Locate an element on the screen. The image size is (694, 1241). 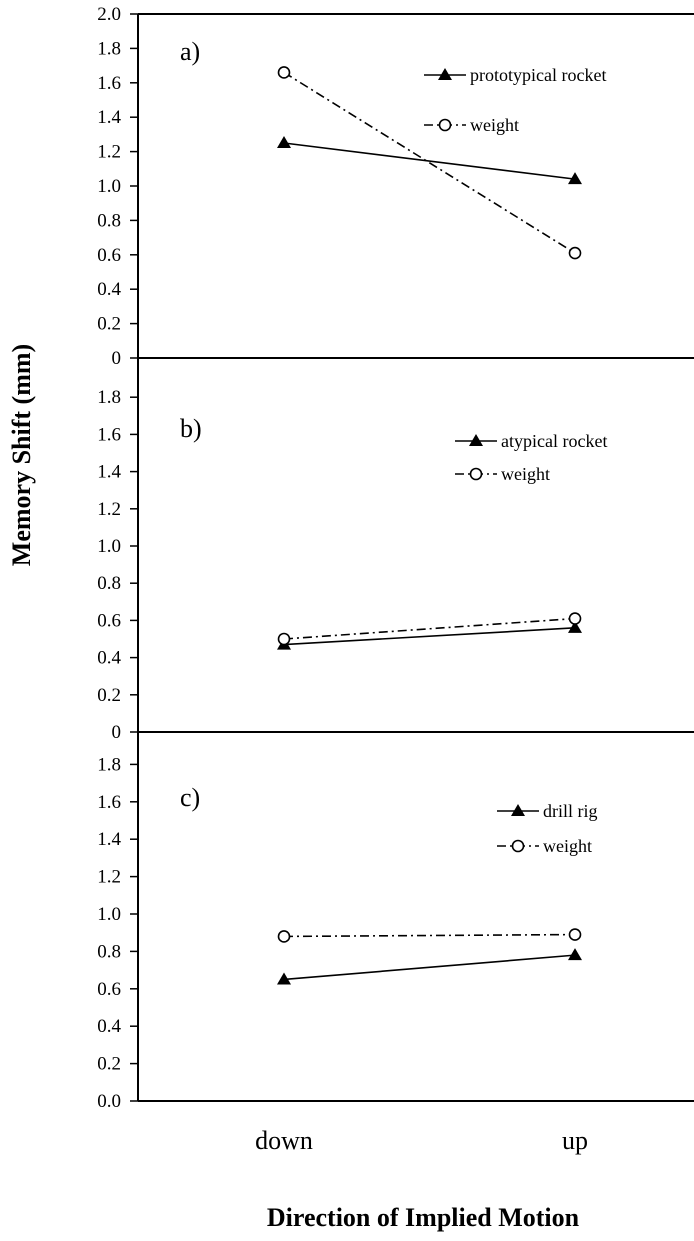
legend-label: prototypical rocket is located at coordinates (538, 75).